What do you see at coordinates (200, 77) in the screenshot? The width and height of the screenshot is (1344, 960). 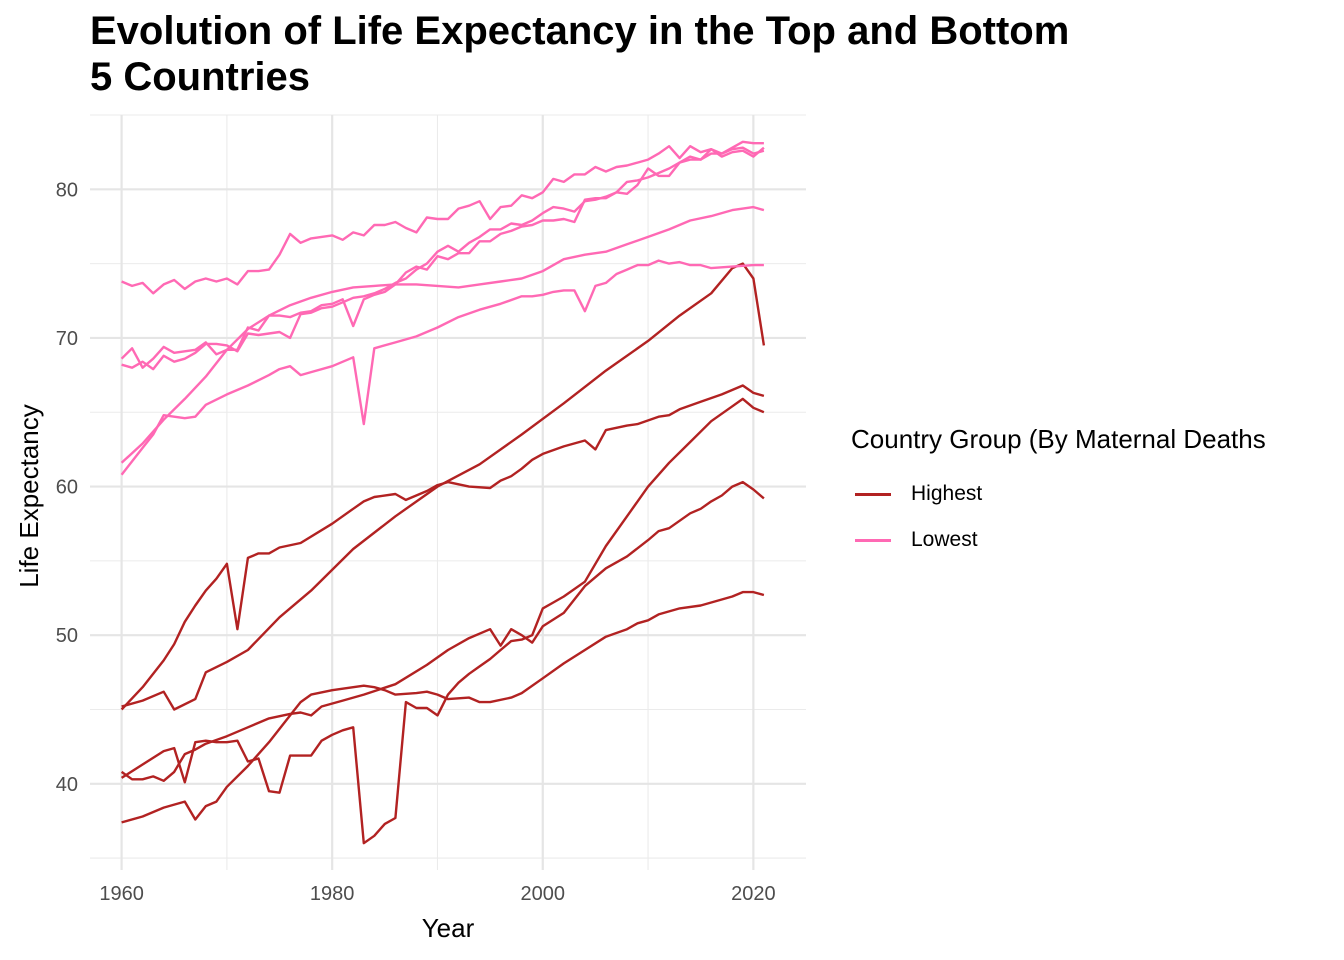 I see `chart-title-line-2: 5 Countries` at bounding box center [200, 77].